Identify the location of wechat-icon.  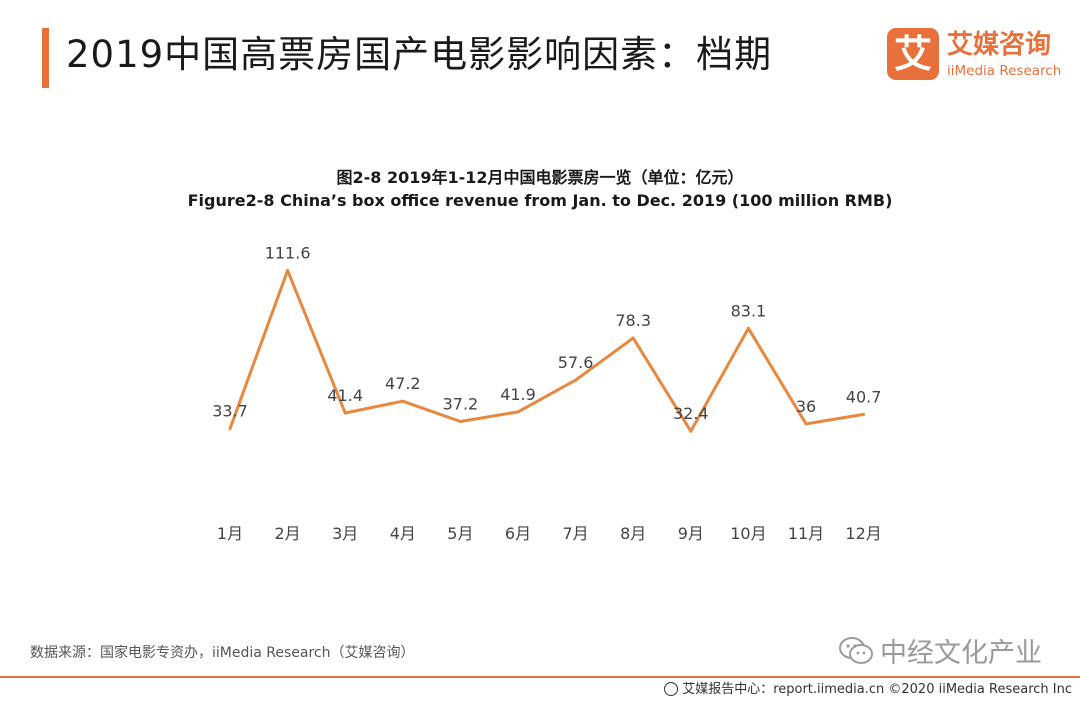
(856, 650).